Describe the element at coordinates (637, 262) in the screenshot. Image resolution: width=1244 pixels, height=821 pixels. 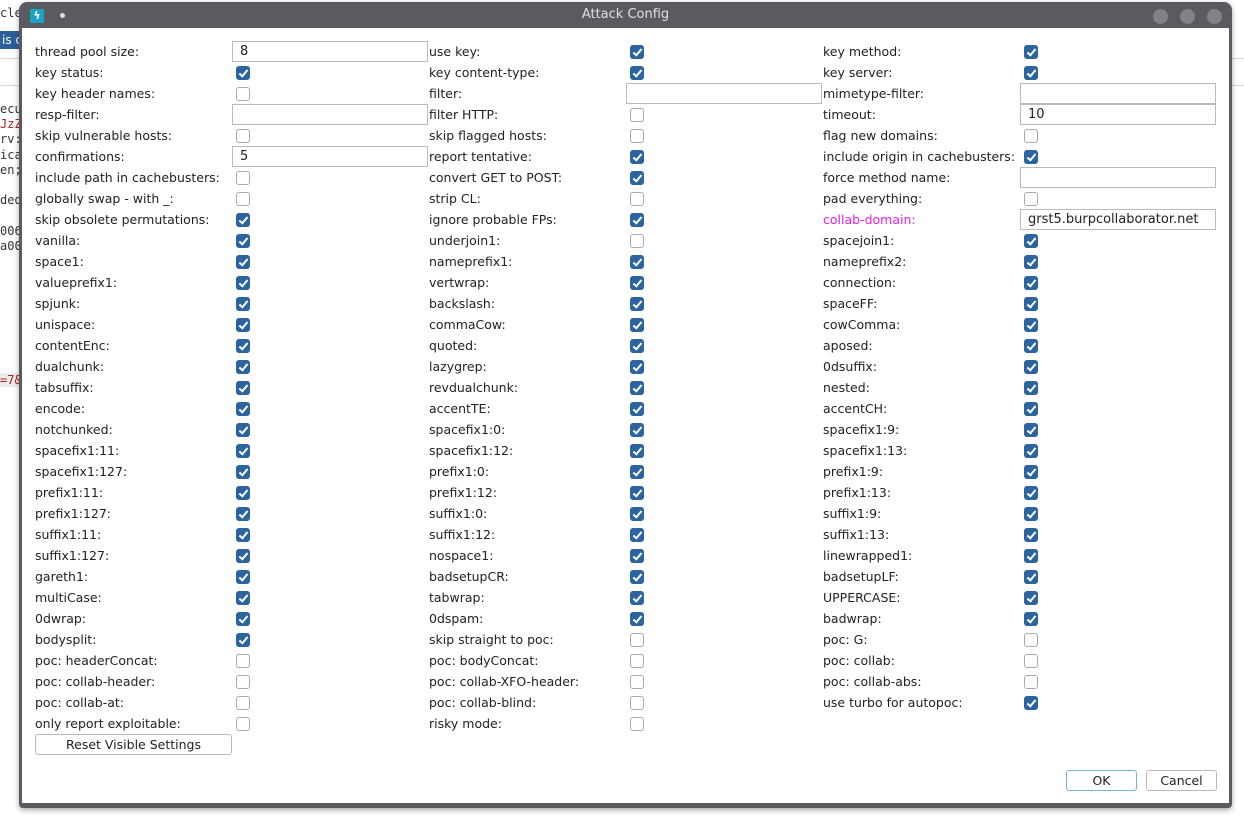
I see `nameprefix1-checkbox` at that location.